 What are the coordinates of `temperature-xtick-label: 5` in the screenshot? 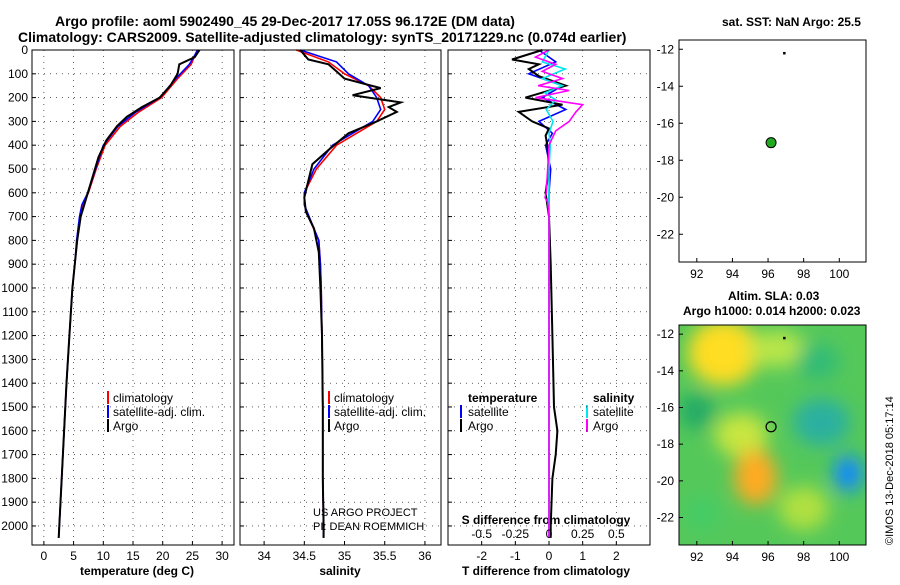 It's located at (73, 556).